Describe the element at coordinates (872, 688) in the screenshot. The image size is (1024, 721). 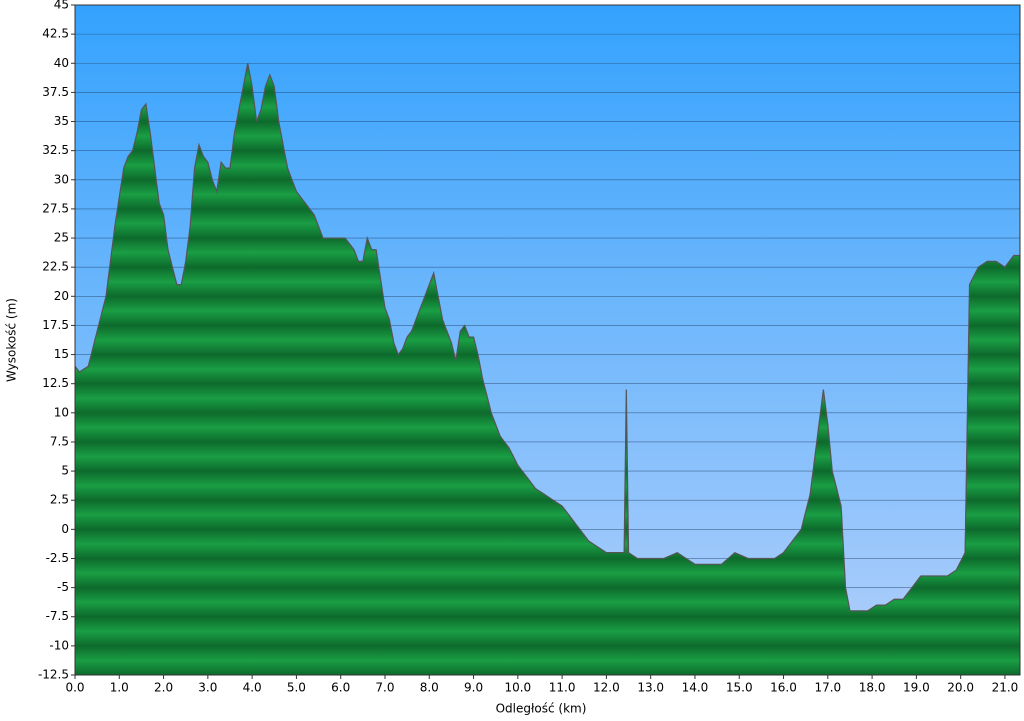
I see `x-tick-label: 18.0` at that location.